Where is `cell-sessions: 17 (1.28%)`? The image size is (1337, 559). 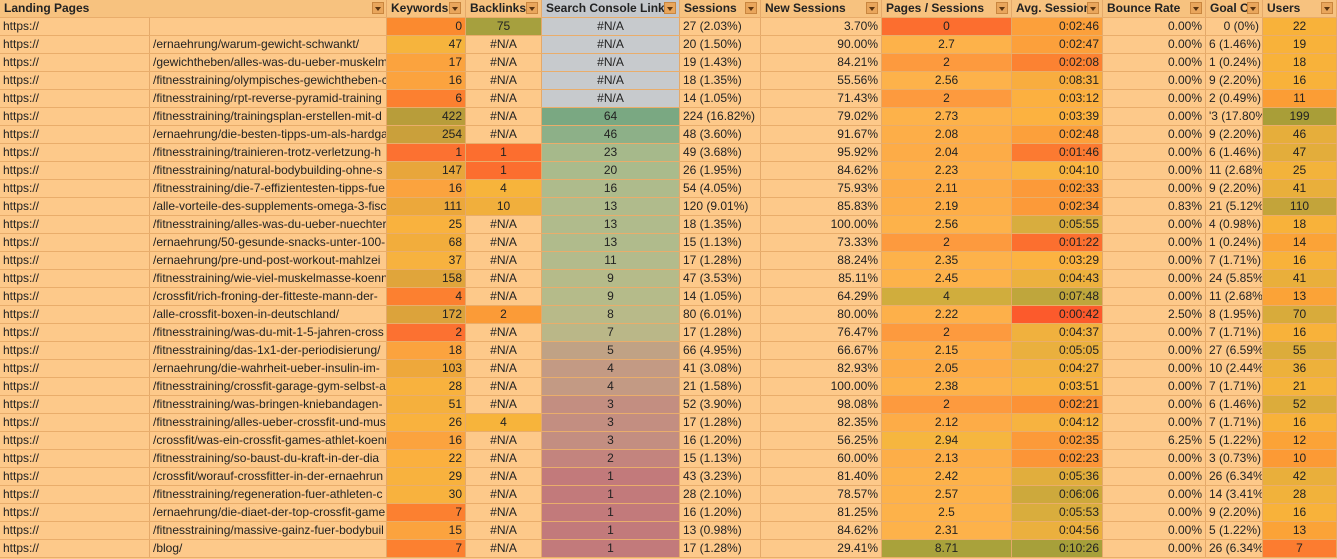
cell-sessions: 17 (1.28%) is located at coordinates (720, 422).